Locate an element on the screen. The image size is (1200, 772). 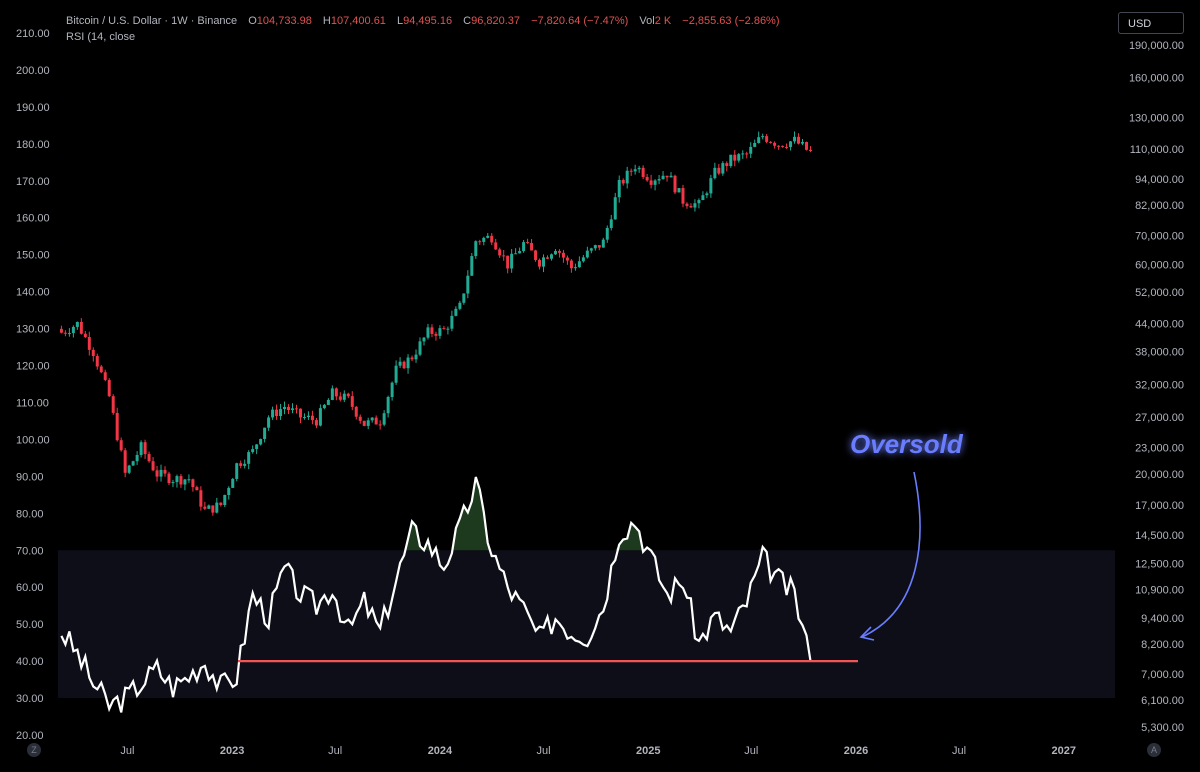
auto-scale-toggle: A is located at coordinates (1154, 750).